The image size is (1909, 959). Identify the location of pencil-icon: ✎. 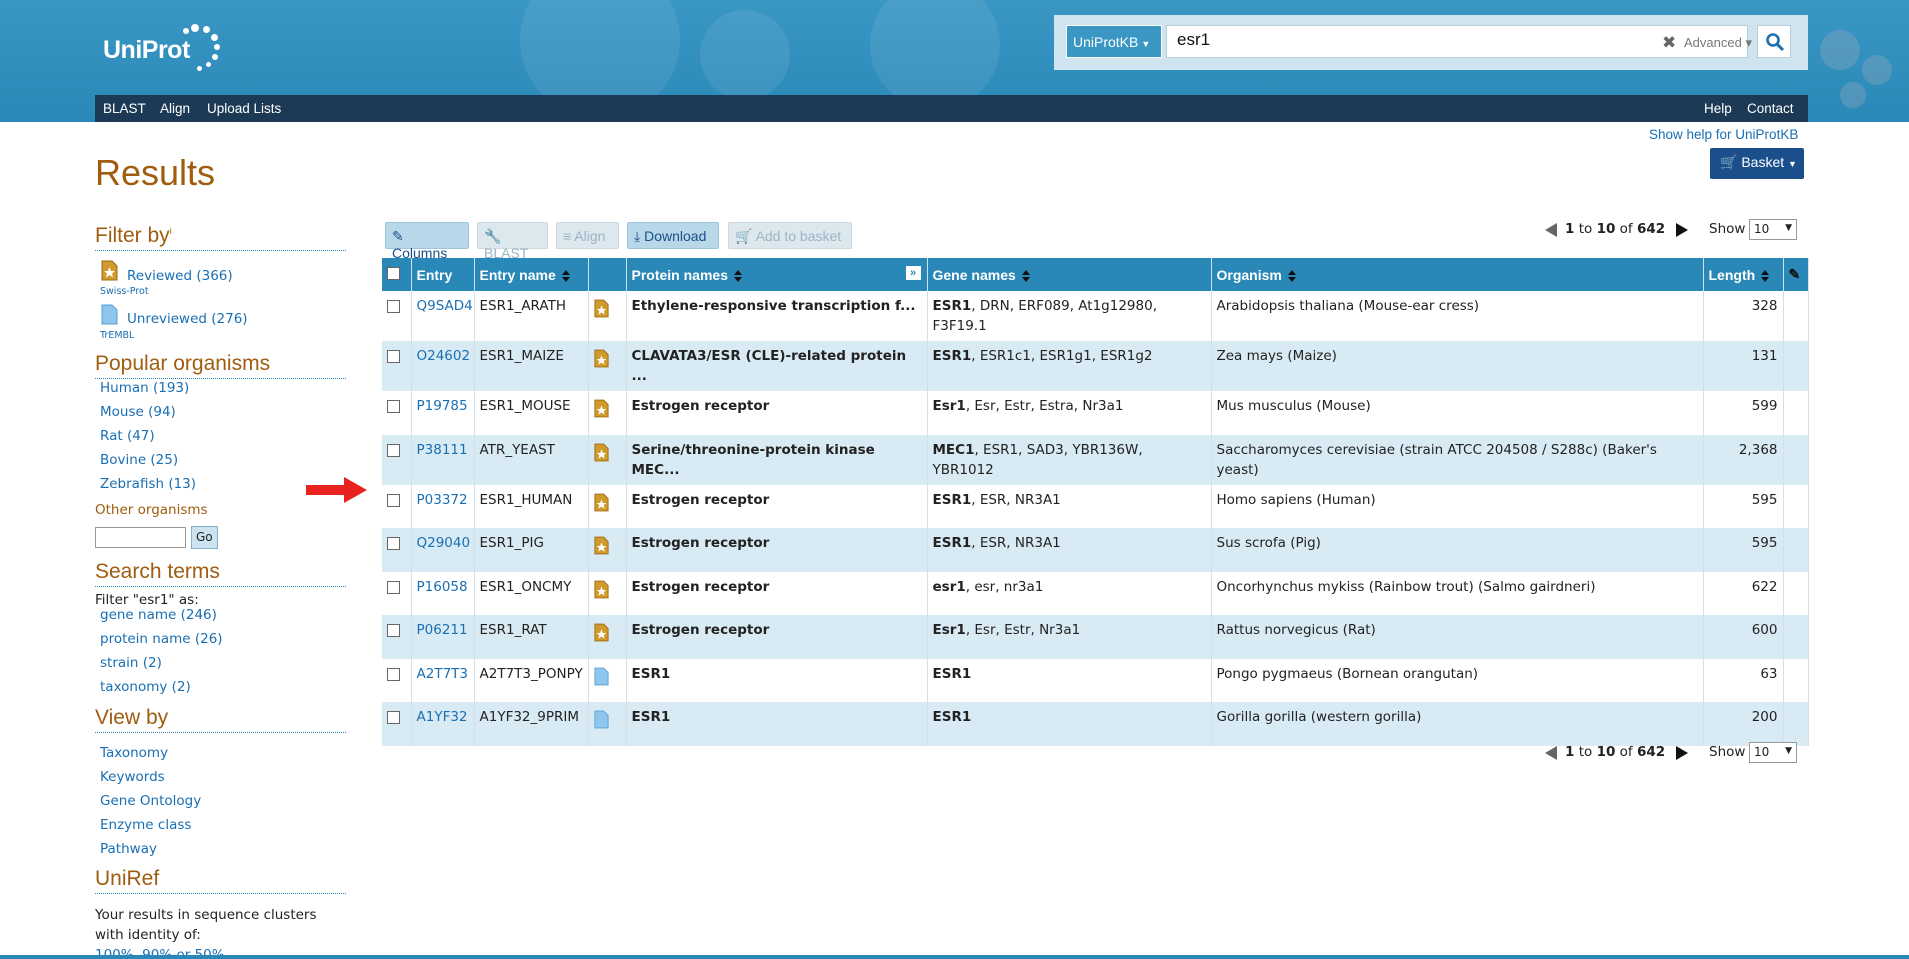
(1794, 274).